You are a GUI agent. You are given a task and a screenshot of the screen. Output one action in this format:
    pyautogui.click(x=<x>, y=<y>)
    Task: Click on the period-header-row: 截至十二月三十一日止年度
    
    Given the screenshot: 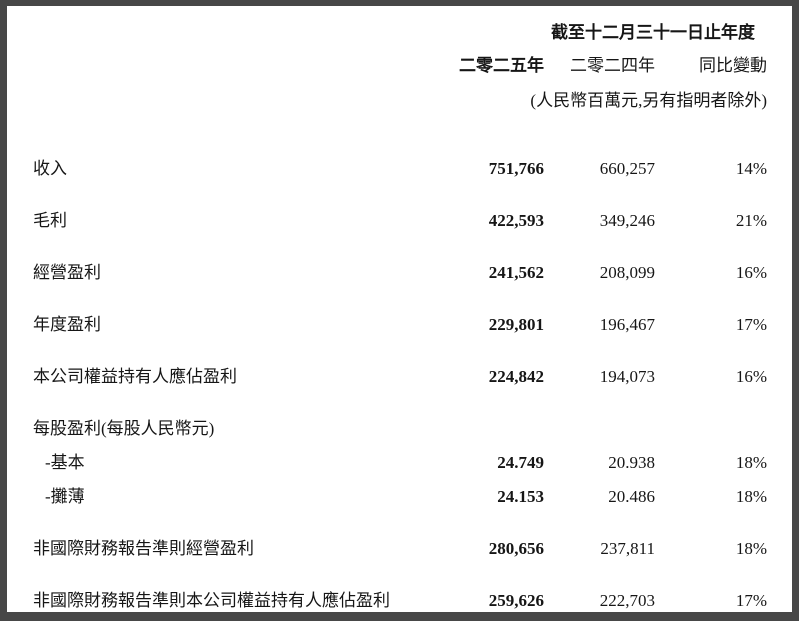 What is the action you would take?
    pyautogui.click(x=400, y=33)
    